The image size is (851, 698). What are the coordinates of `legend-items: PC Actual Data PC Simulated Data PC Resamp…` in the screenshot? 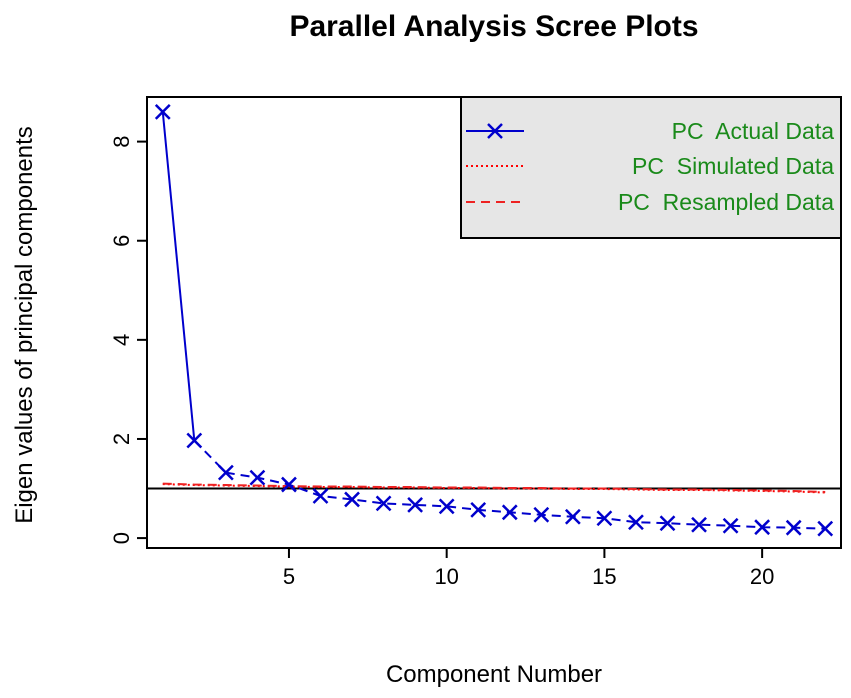 It's located at (650, 166).